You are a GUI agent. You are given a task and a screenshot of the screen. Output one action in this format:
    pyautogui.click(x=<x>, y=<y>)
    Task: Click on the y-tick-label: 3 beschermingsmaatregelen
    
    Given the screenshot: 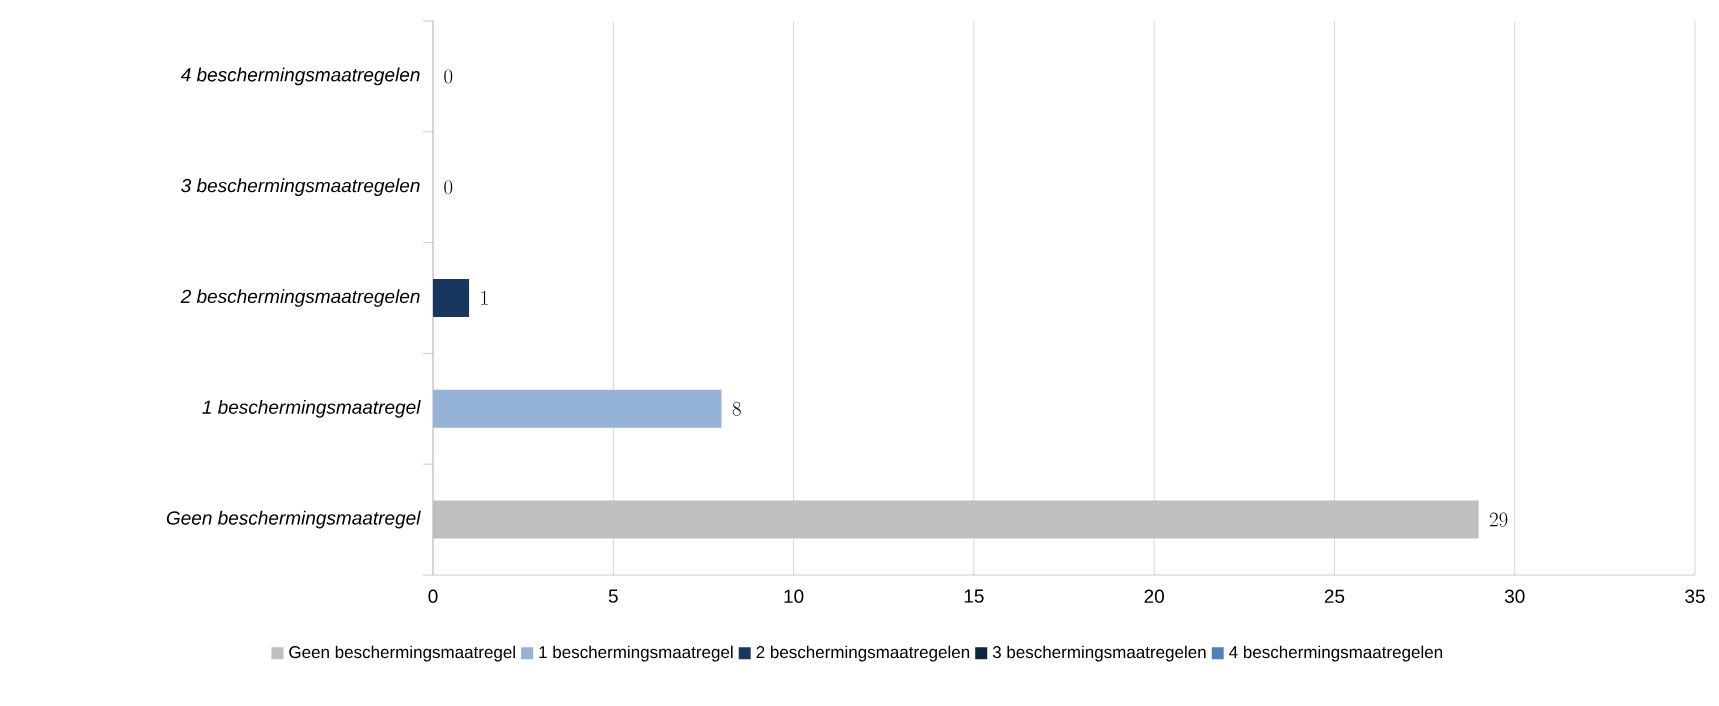 What is the action you would take?
    pyautogui.click(x=300, y=187)
    